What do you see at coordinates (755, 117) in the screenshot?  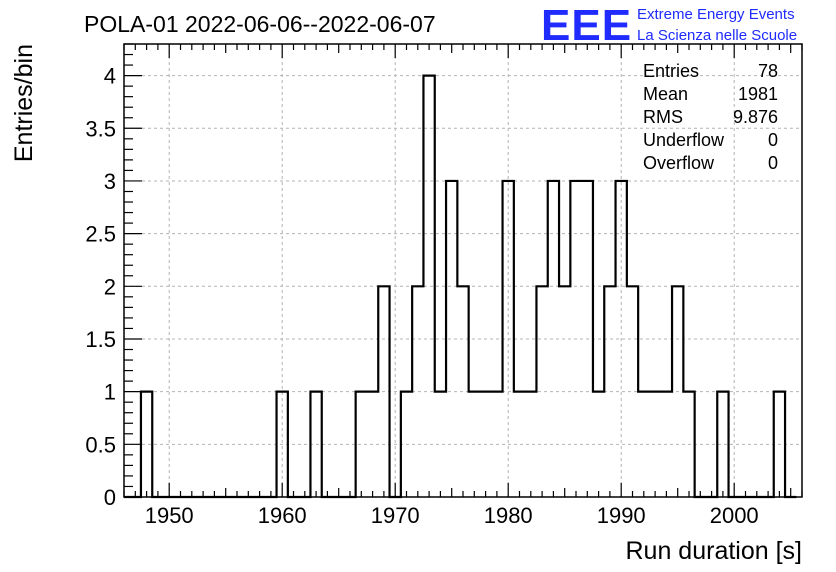 I see `stats-value: 9.876` at bounding box center [755, 117].